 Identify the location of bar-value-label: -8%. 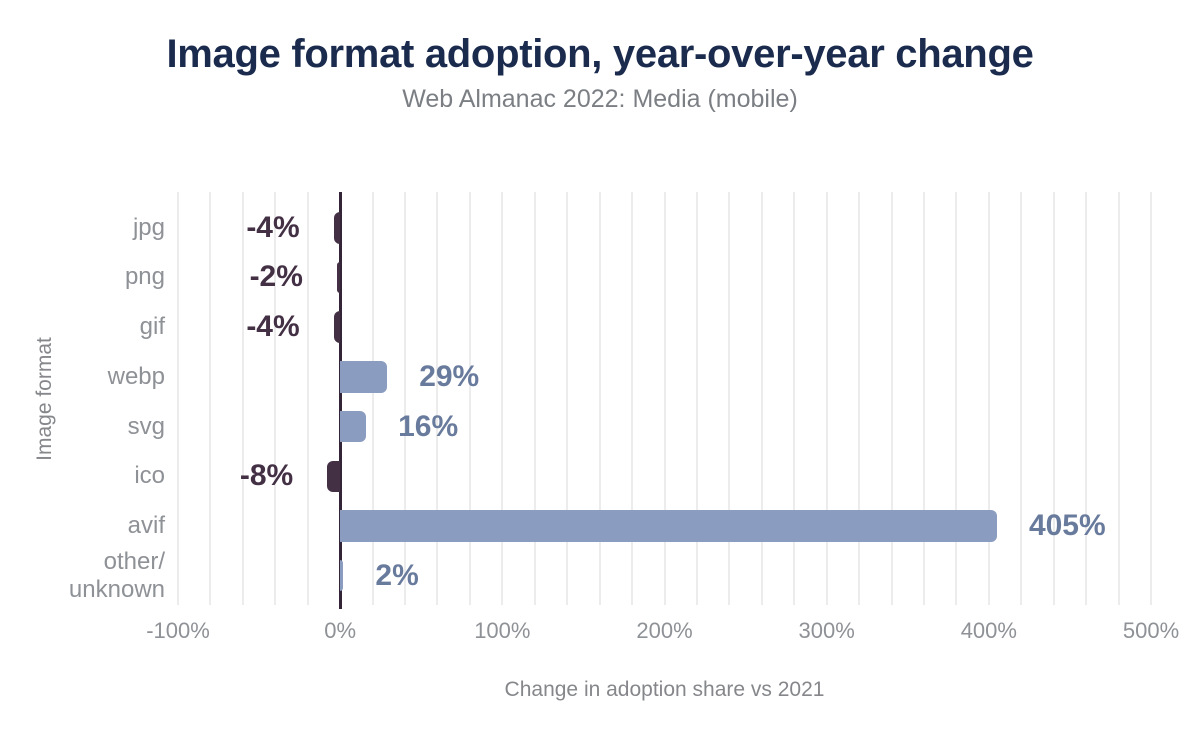
(266, 476).